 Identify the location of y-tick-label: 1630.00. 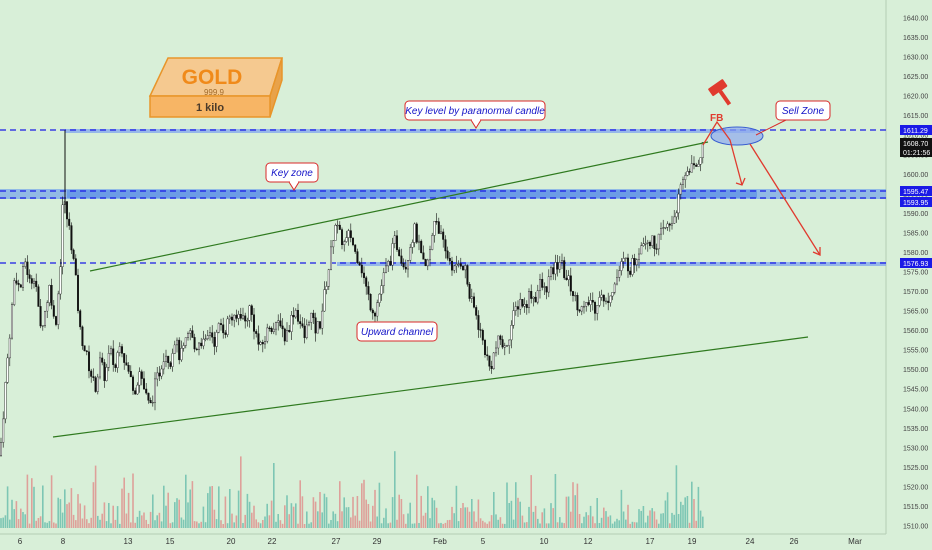
(915, 58).